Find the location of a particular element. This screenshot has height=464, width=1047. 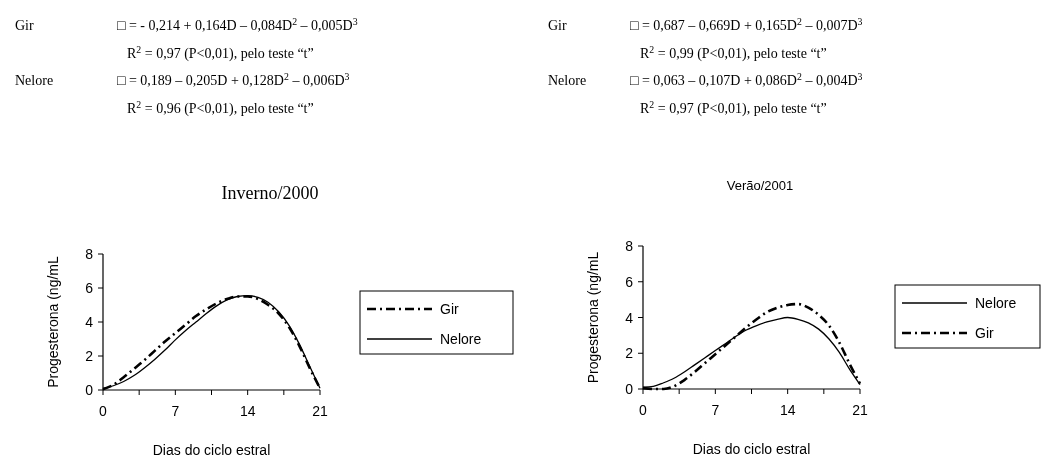

text: R$^{2}$ = 0,96 (P<0,01), pelo teste “t” is located at coordinates (220, 107).